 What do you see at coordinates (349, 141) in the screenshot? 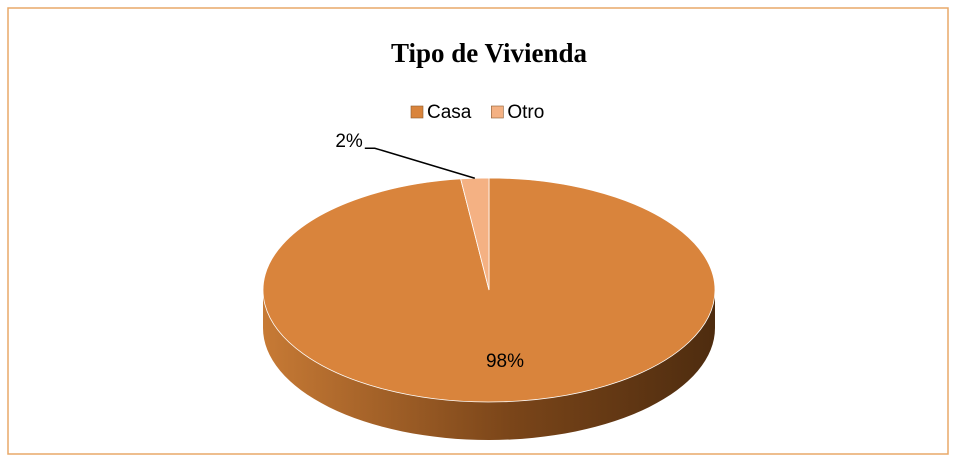
I see `data-label: 2%` at bounding box center [349, 141].